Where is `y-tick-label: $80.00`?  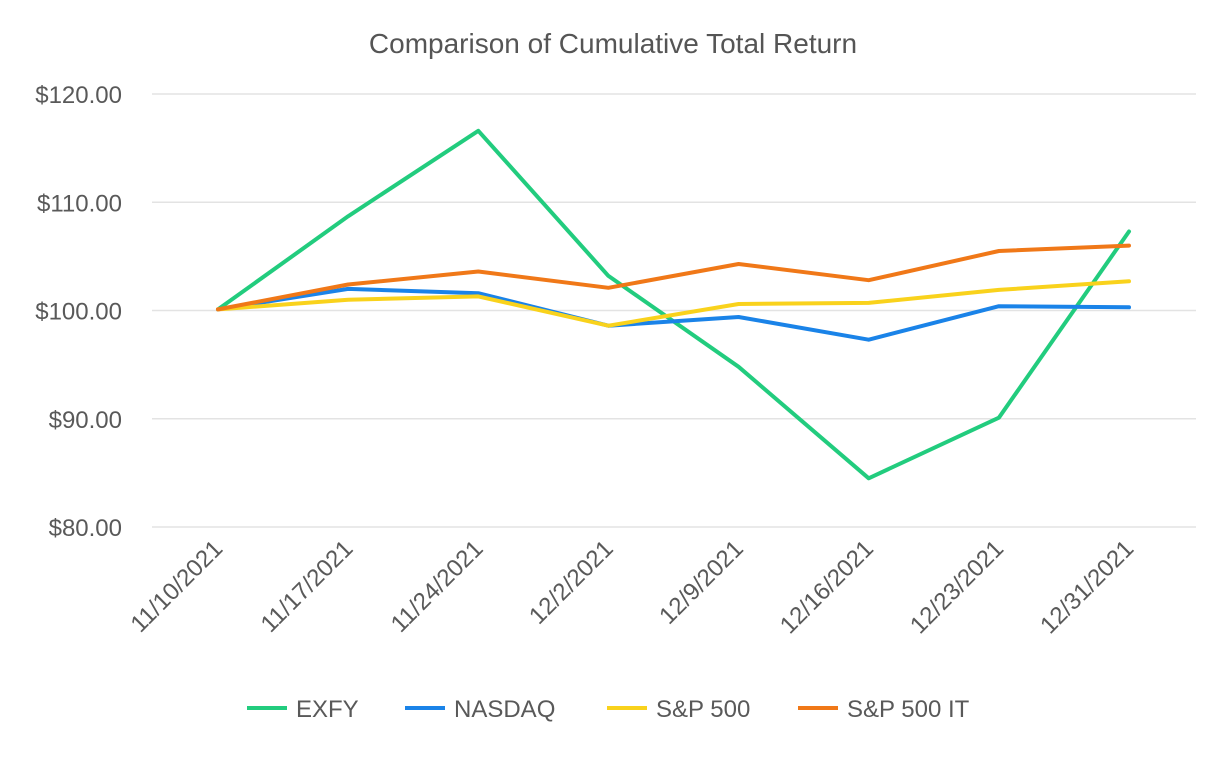 y-tick-label: $80.00 is located at coordinates (85, 528).